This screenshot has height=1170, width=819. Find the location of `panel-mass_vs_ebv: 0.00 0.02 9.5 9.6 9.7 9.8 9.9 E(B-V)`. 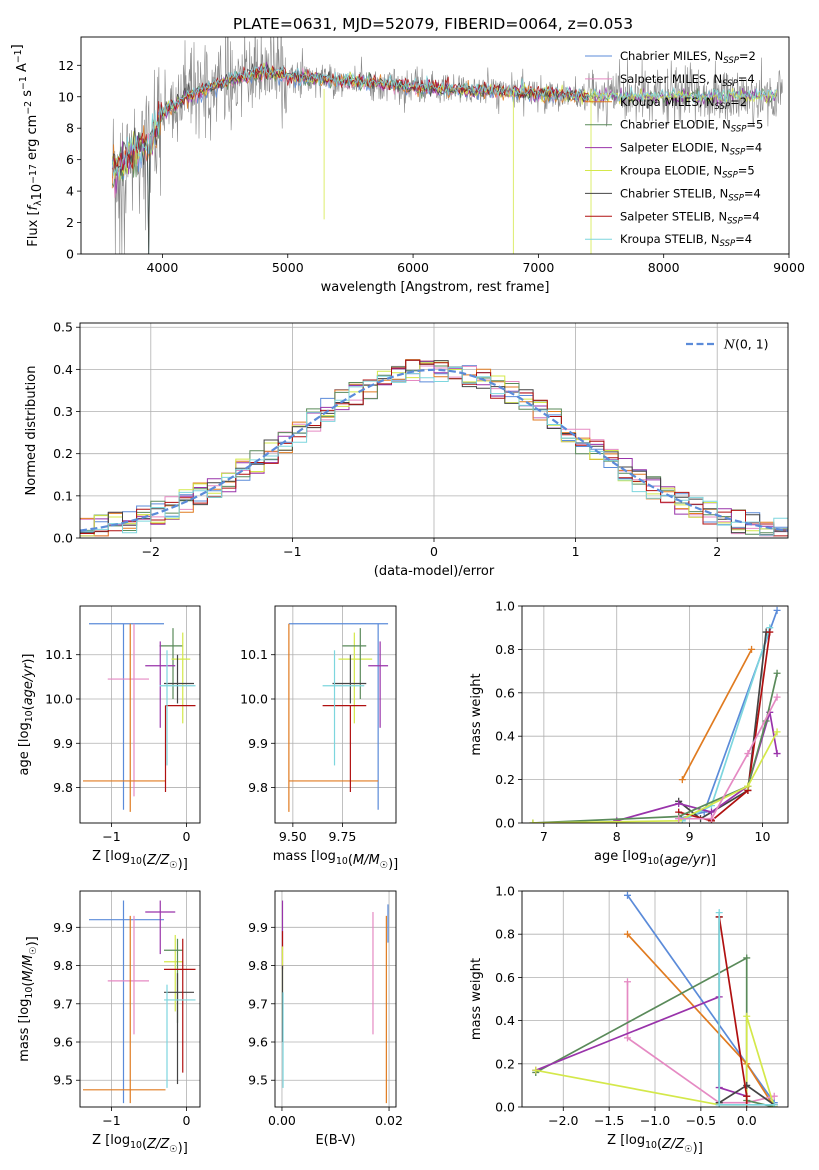

panel-mass_vs_ebv: 0.00 0.02 9.5 9.6 9.7 9.8 9.9 E(B-V) is located at coordinates (325, 1019).